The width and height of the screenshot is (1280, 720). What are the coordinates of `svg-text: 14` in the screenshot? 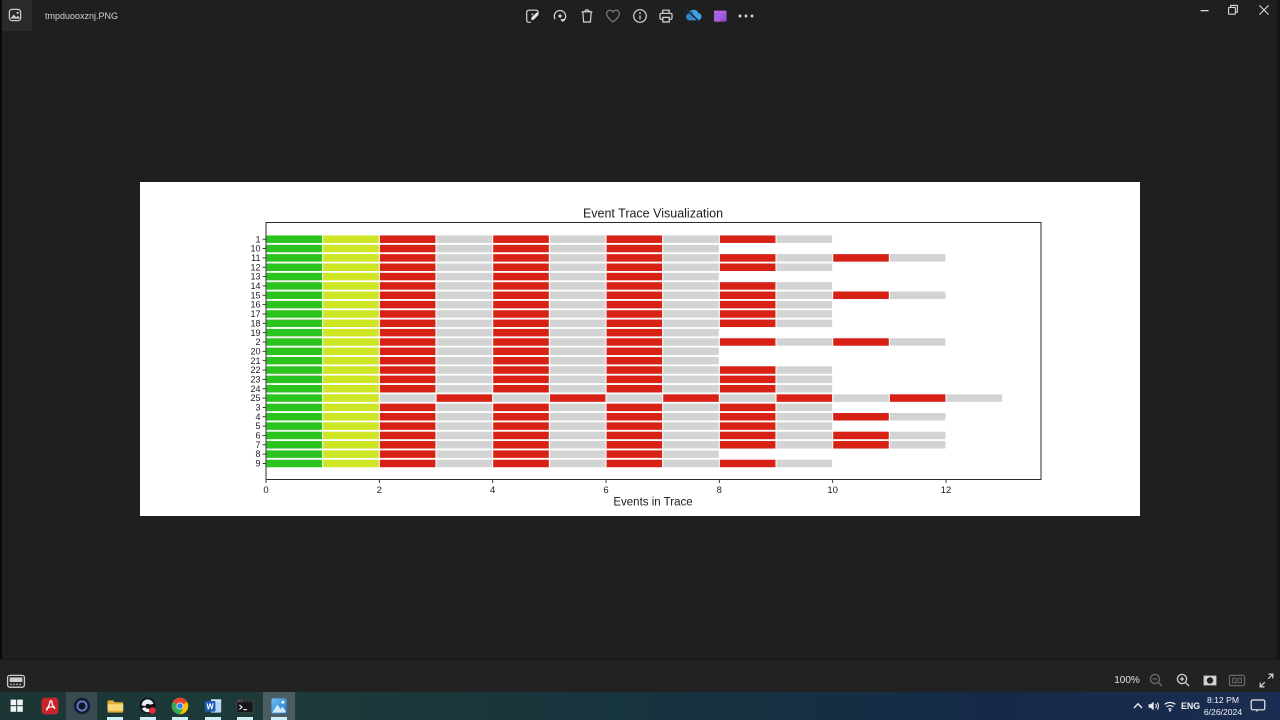 It's located at (255, 286).